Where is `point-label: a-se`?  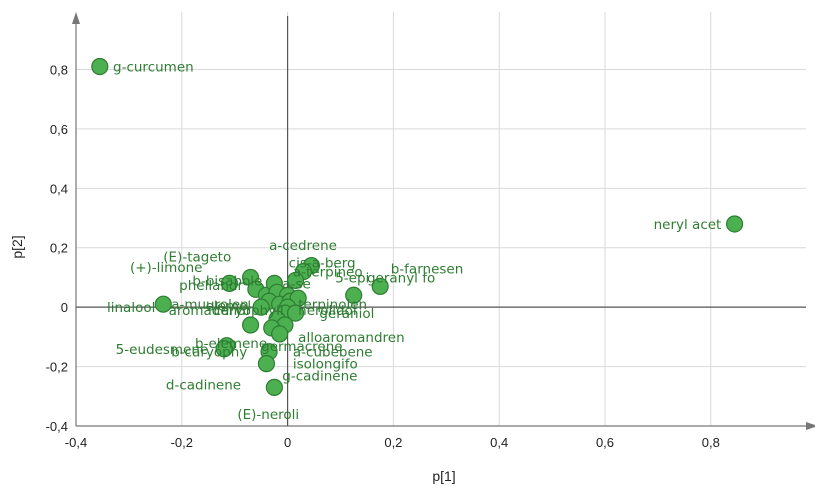
point-label: a-se is located at coordinates (296, 284).